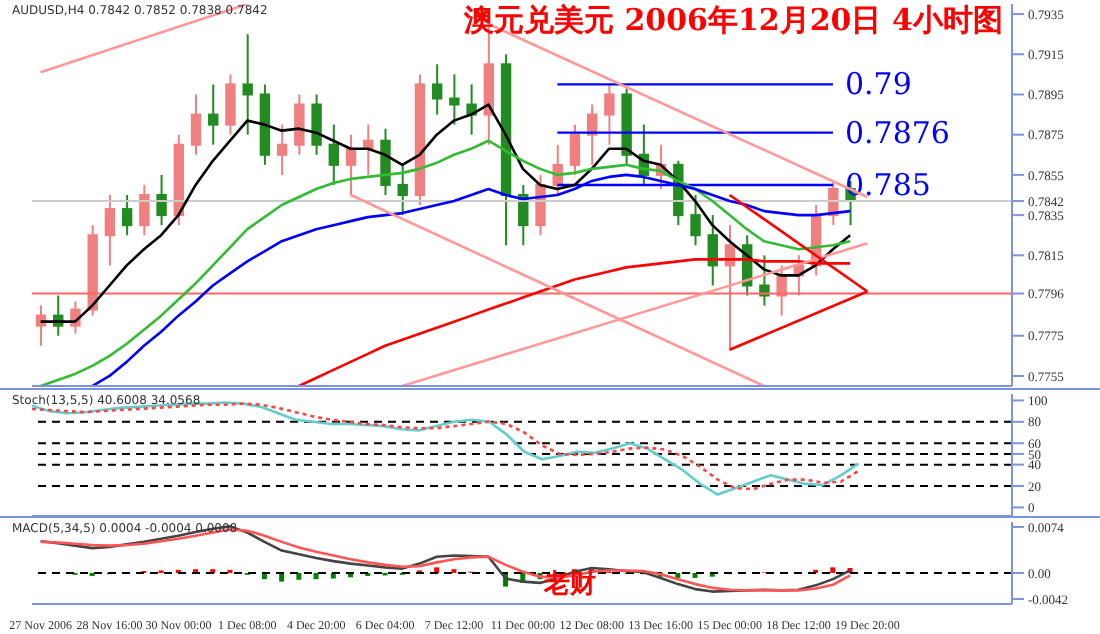 The image size is (1100, 634). What do you see at coordinates (570, 585) in the screenshot?
I see `annotation: 老财` at bounding box center [570, 585].